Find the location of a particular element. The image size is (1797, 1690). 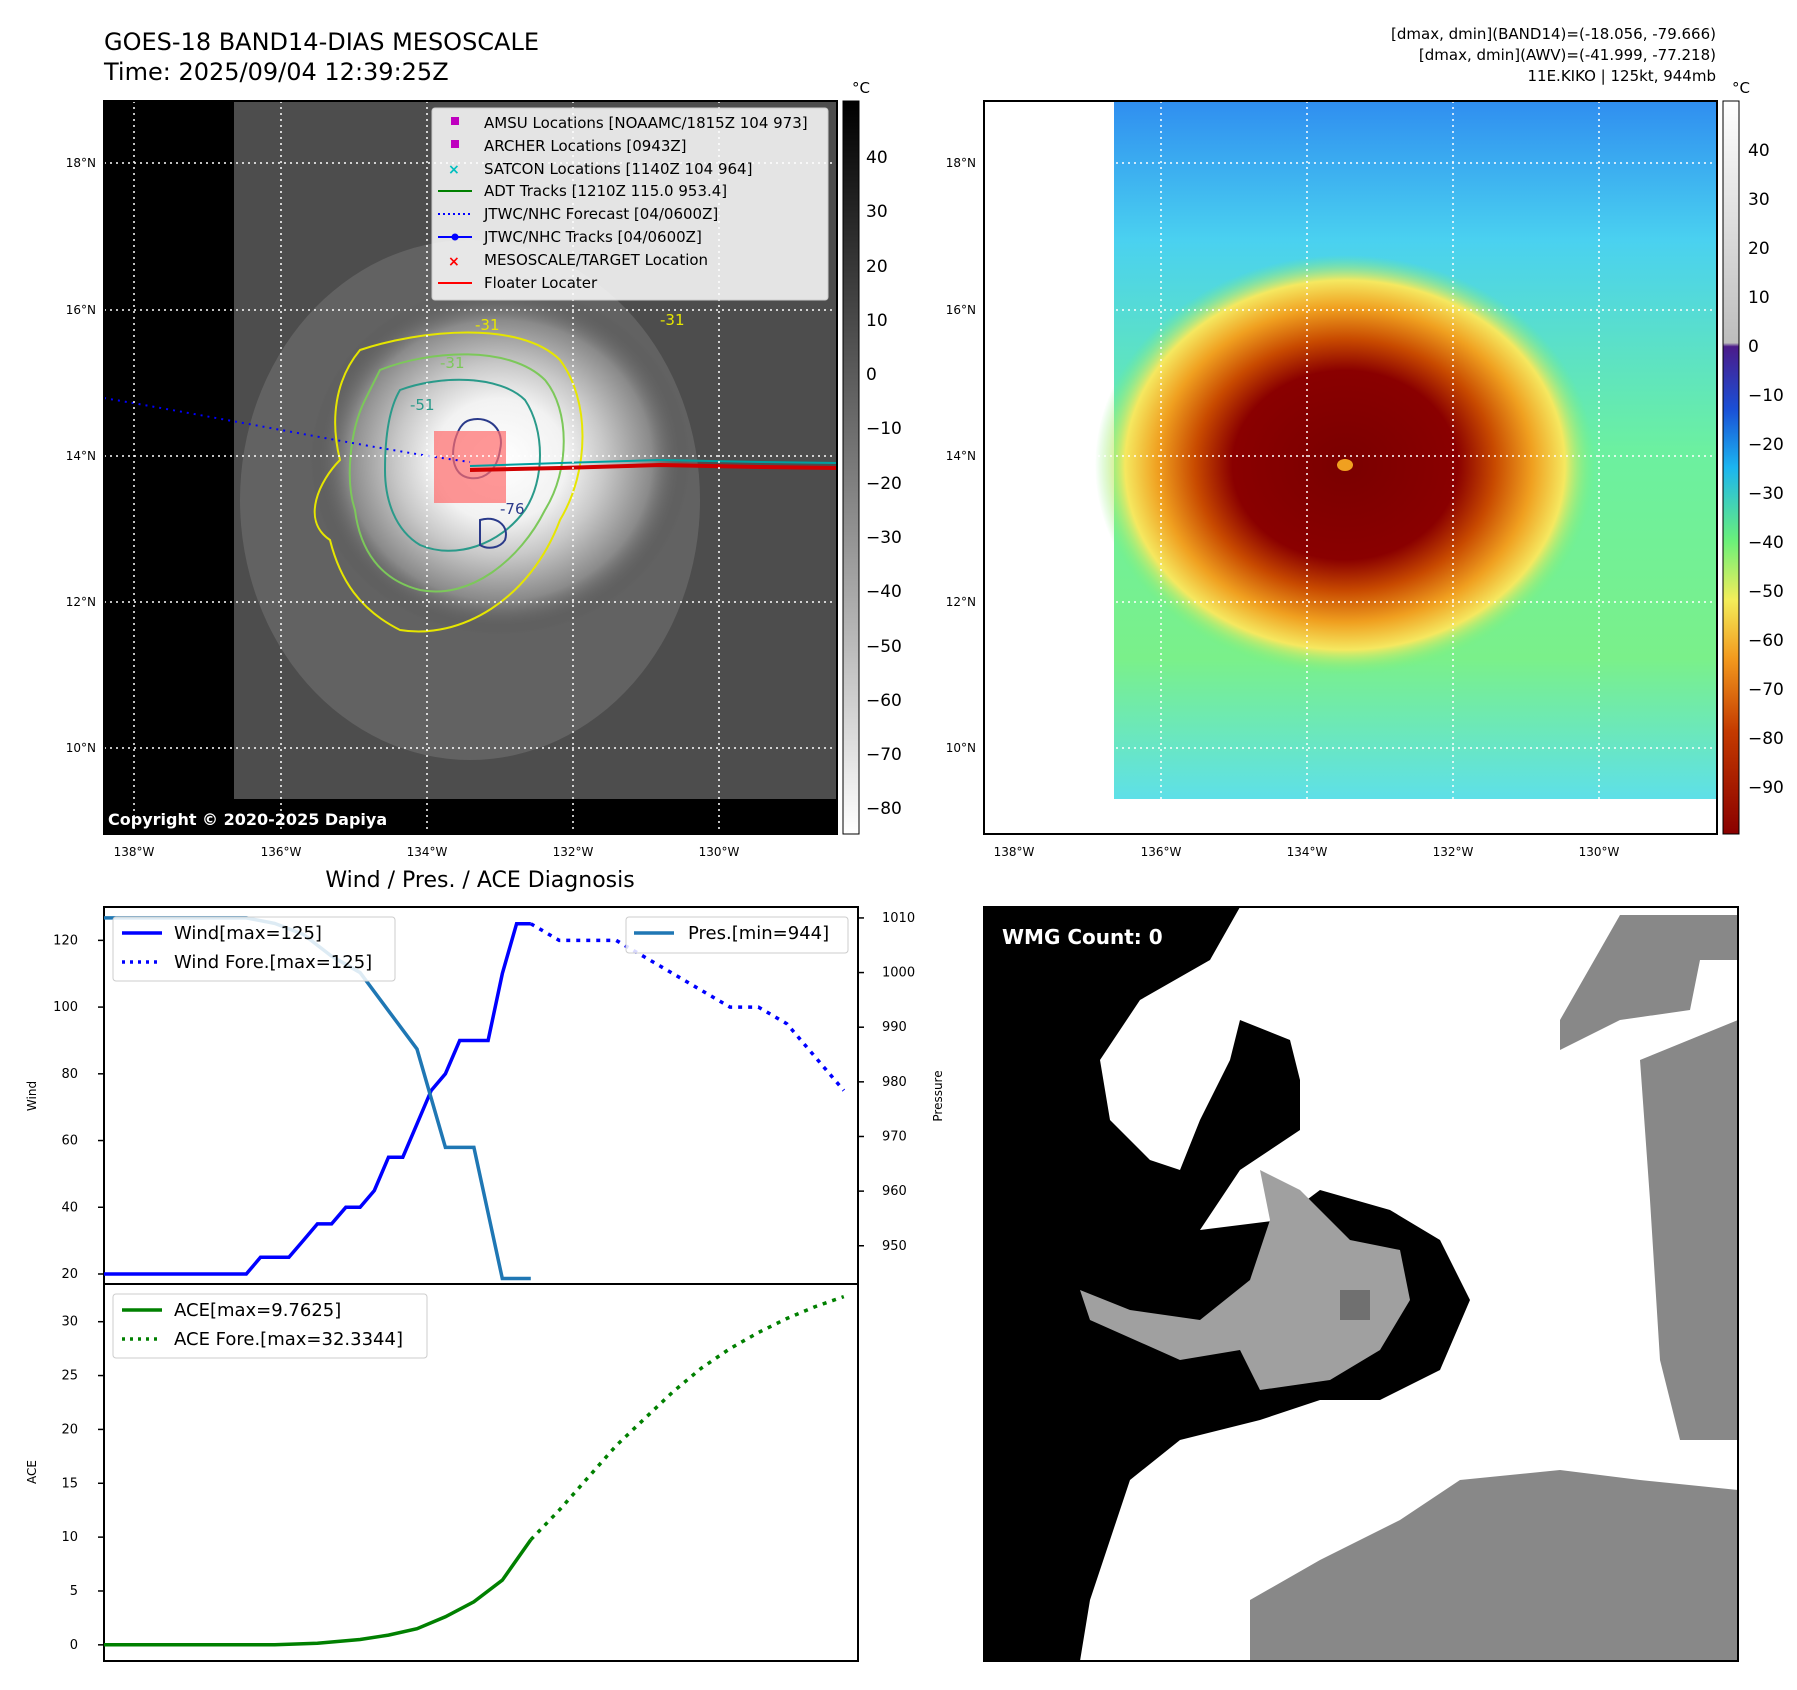

legend-archer: ARCHER Locations [0943Z] is located at coordinates (585, 146).